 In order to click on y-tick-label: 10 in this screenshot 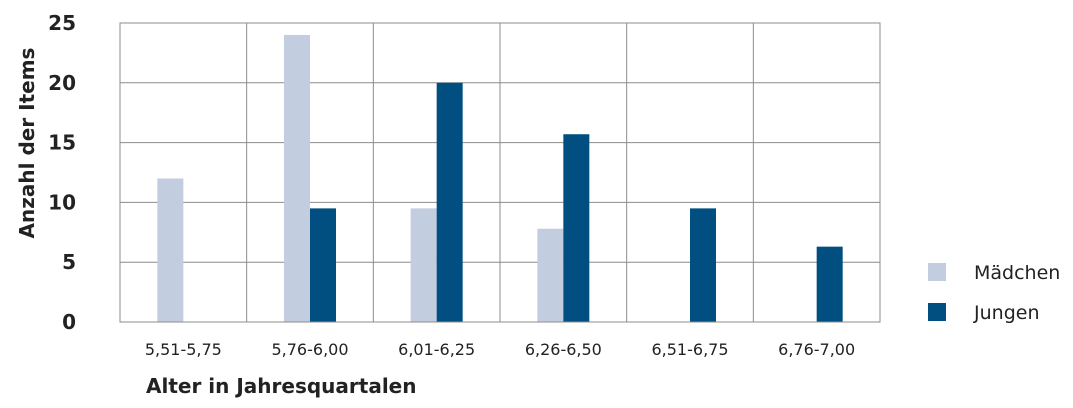, I will do `click(62, 202)`.